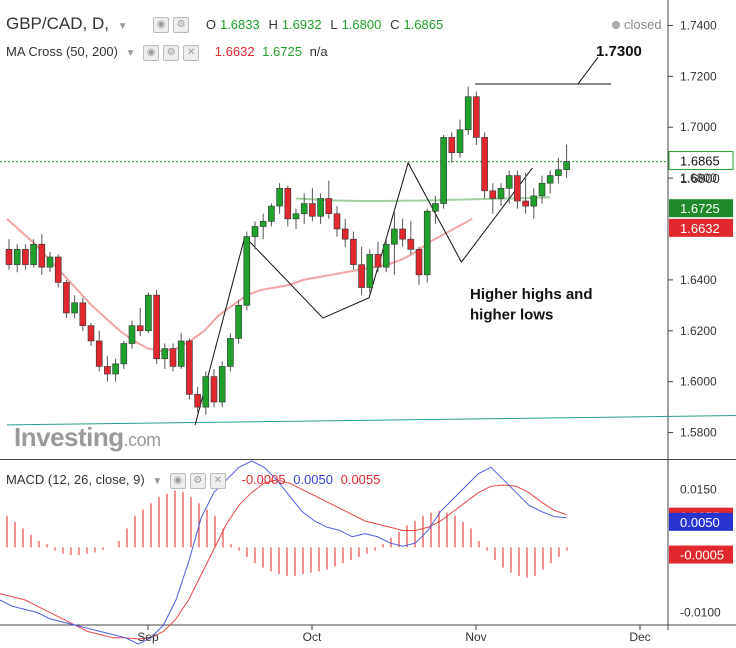 This screenshot has height=648, width=736. Describe the element at coordinates (475, 637) in the screenshot. I see `time-tick-label: Nov` at that location.